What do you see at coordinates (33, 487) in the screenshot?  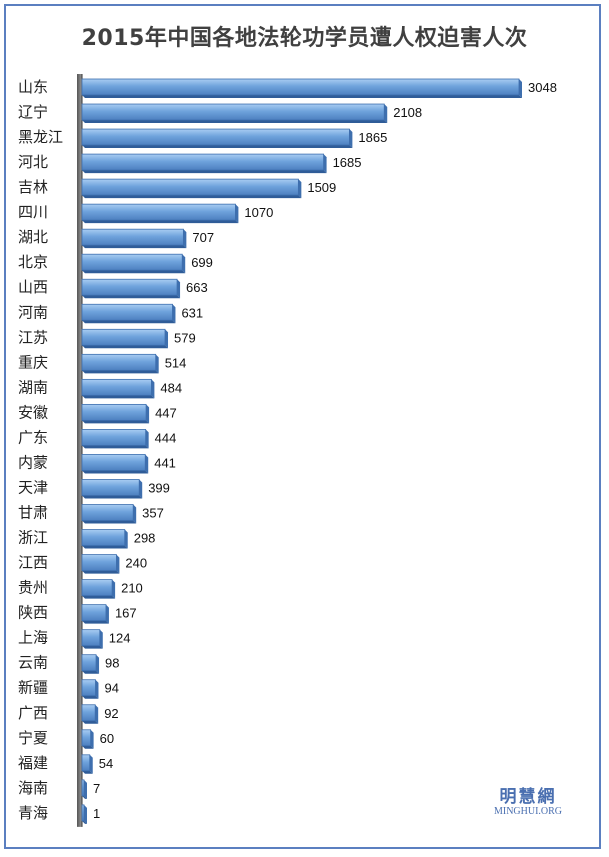 I see `category-label: 天津` at bounding box center [33, 487].